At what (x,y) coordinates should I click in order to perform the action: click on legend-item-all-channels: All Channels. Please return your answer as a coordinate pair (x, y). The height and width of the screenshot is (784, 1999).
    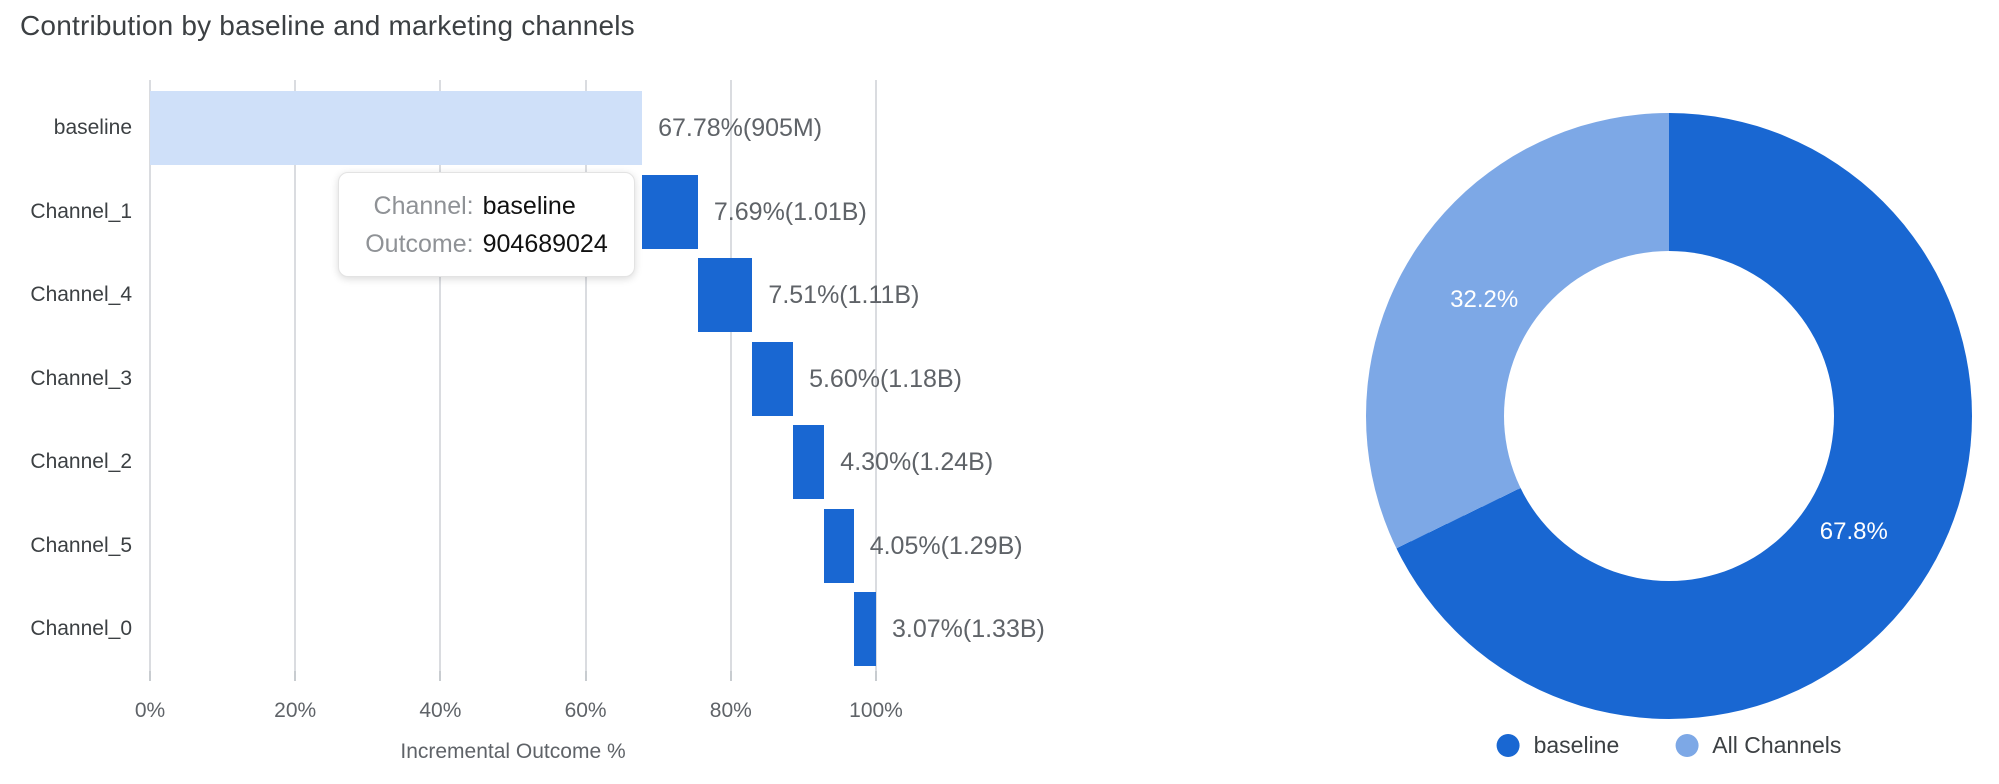
    Looking at the image, I should click on (1758, 745).